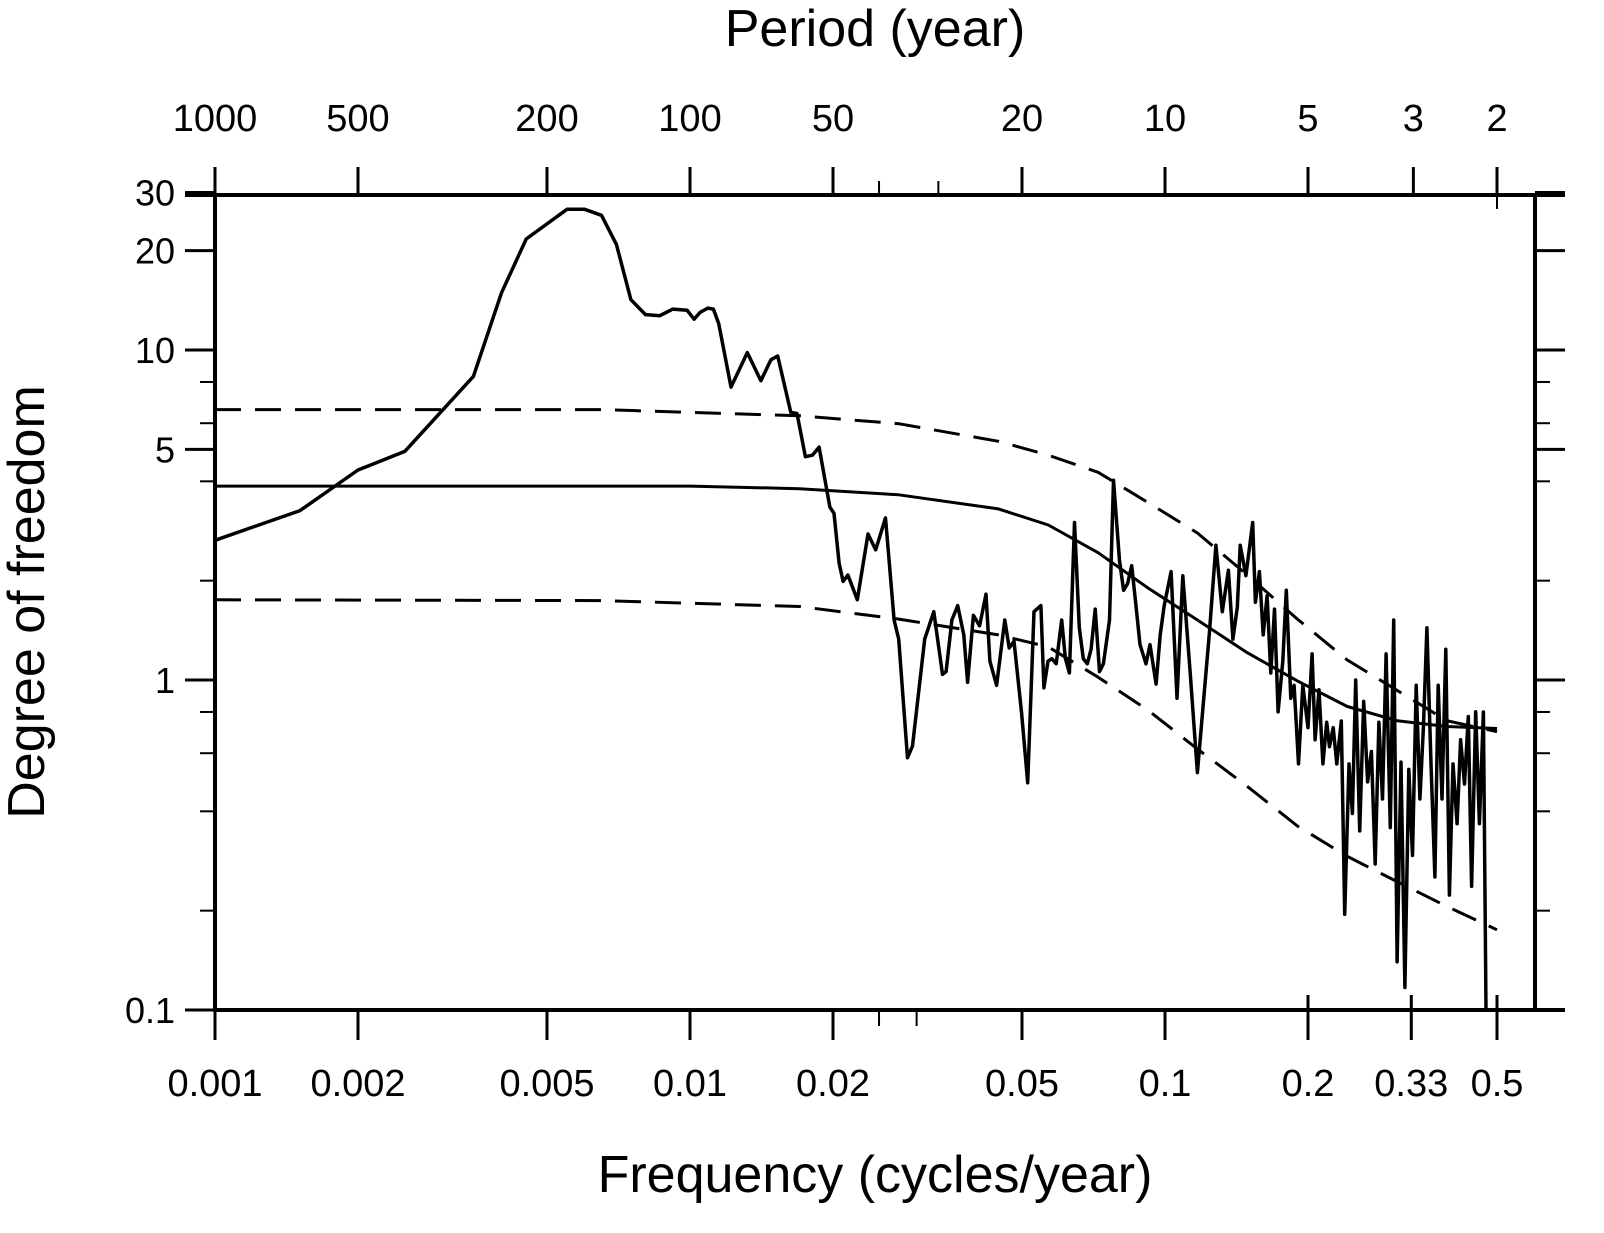 This screenshot has width=1604, height=1233. I want to click on y-tick-label: 20, so click(155, 251).